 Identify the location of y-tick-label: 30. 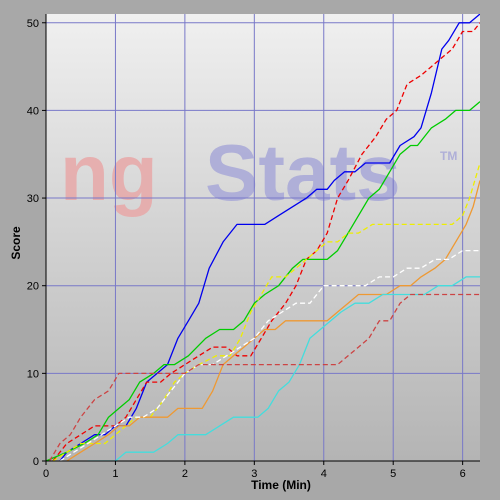
(33, 199).